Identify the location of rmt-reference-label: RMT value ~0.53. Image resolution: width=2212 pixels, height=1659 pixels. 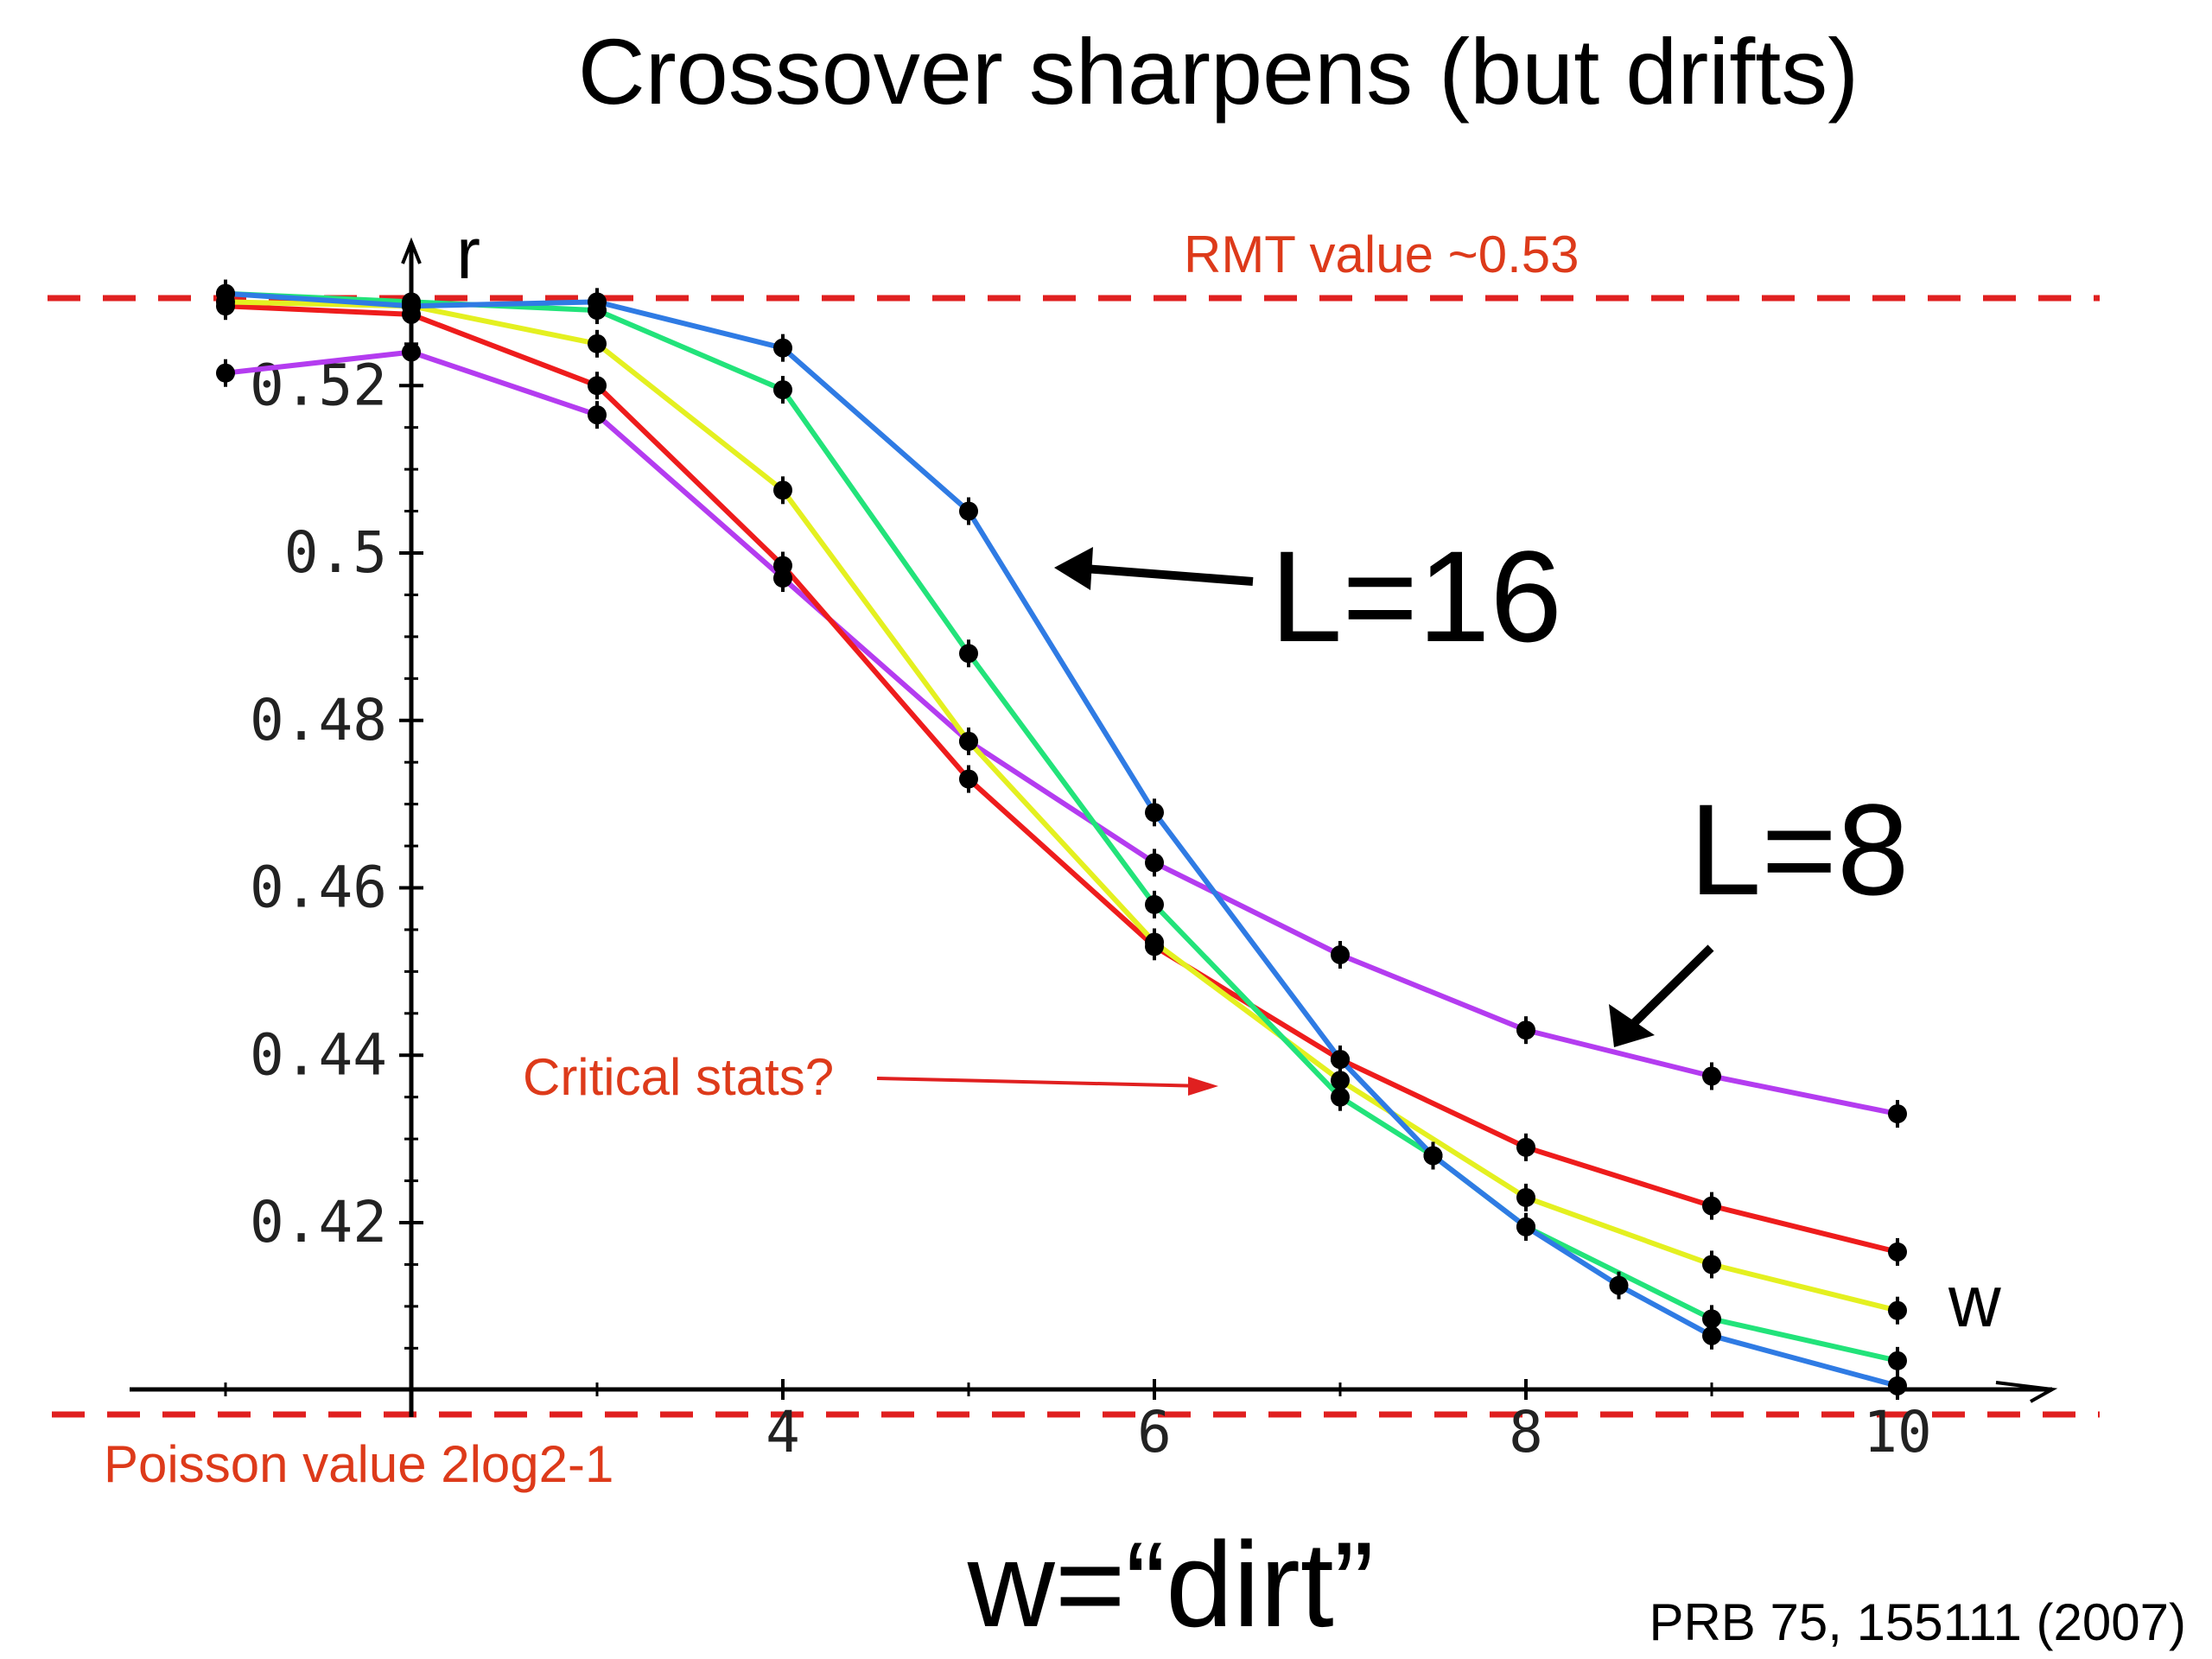
(1381, 254).